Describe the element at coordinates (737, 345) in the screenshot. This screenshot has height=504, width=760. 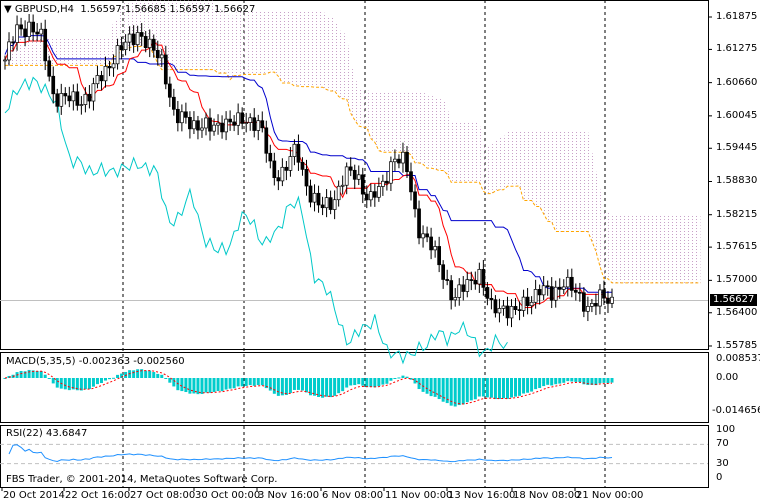
I see `price-tick-label: 1.55785` at that location.